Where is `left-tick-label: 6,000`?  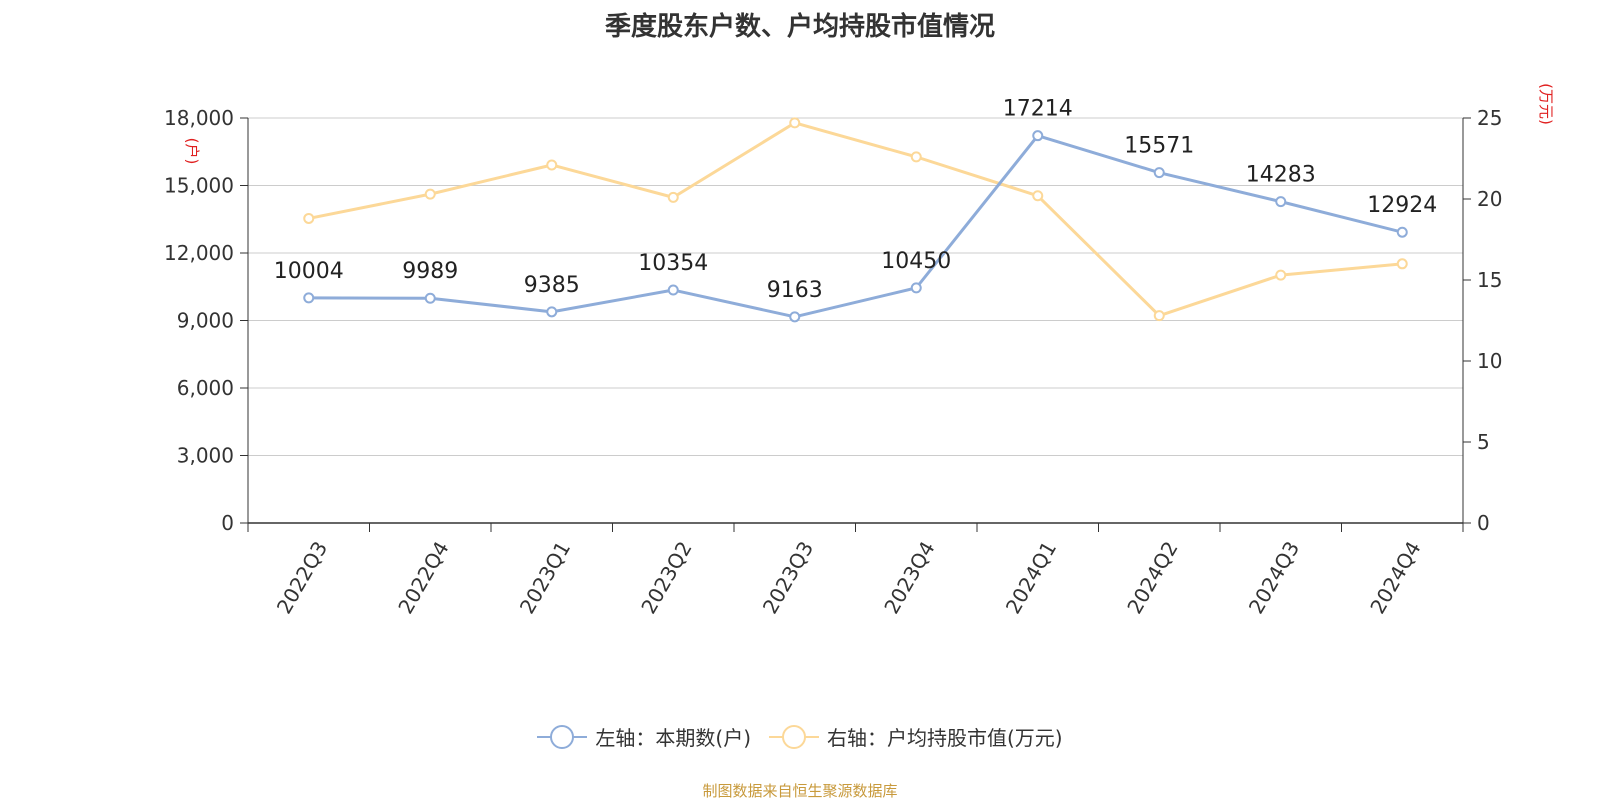
left-tick-label: 6,000 is located at coordinates (205, 388).